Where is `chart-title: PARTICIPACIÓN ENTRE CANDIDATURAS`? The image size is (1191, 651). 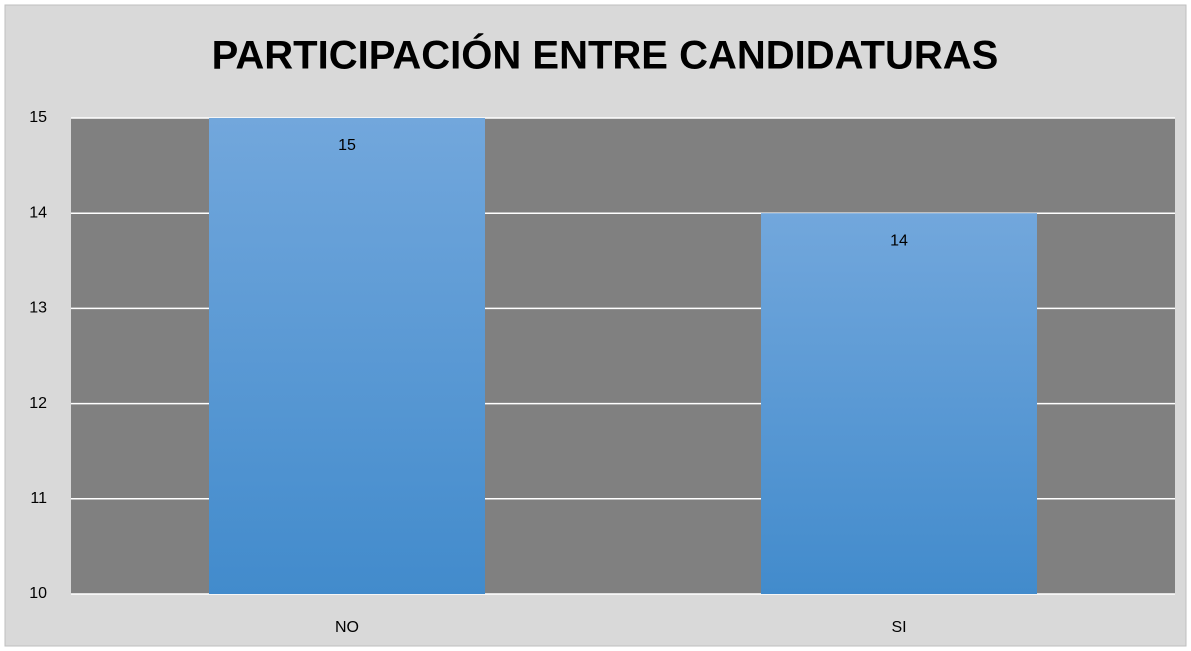
chart-title: PARTICIPACIÓN ENTRE CANDIDATURAS is located at coordinates (605, 55).